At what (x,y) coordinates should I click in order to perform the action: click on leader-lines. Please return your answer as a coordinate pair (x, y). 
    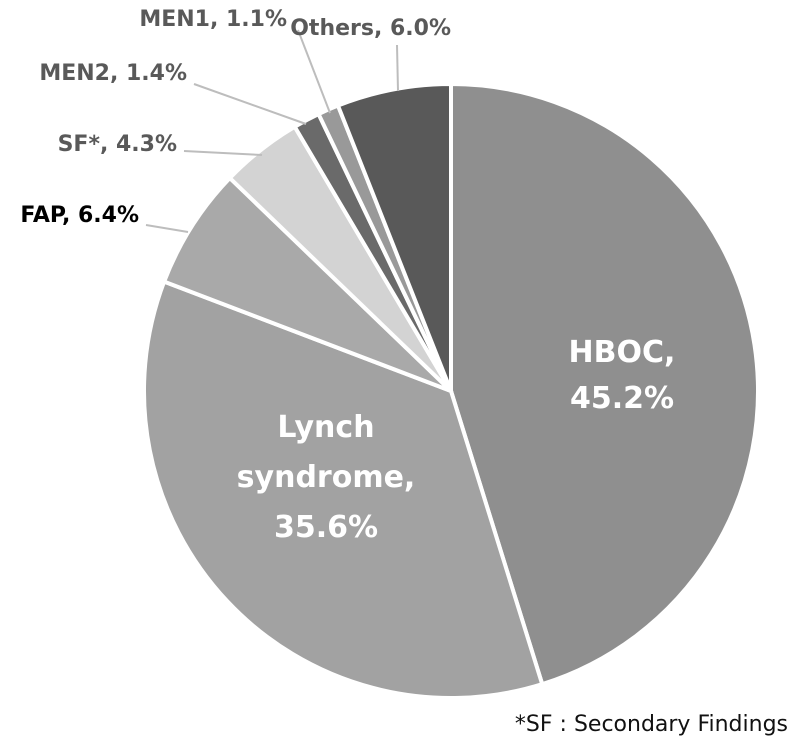
    Looking at the image, I should click on (272, 131).